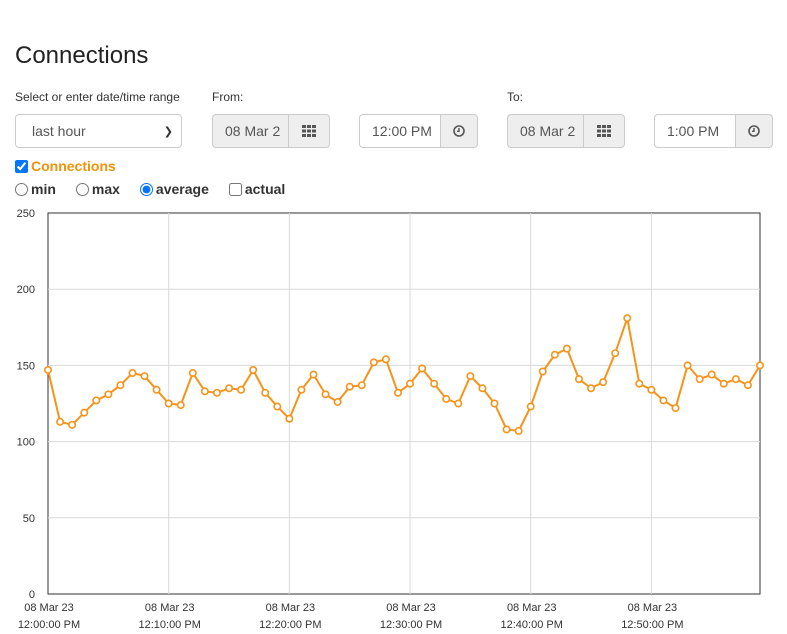  I want to click on aggregation-mode-group: min max average actual, so click(160, 189).